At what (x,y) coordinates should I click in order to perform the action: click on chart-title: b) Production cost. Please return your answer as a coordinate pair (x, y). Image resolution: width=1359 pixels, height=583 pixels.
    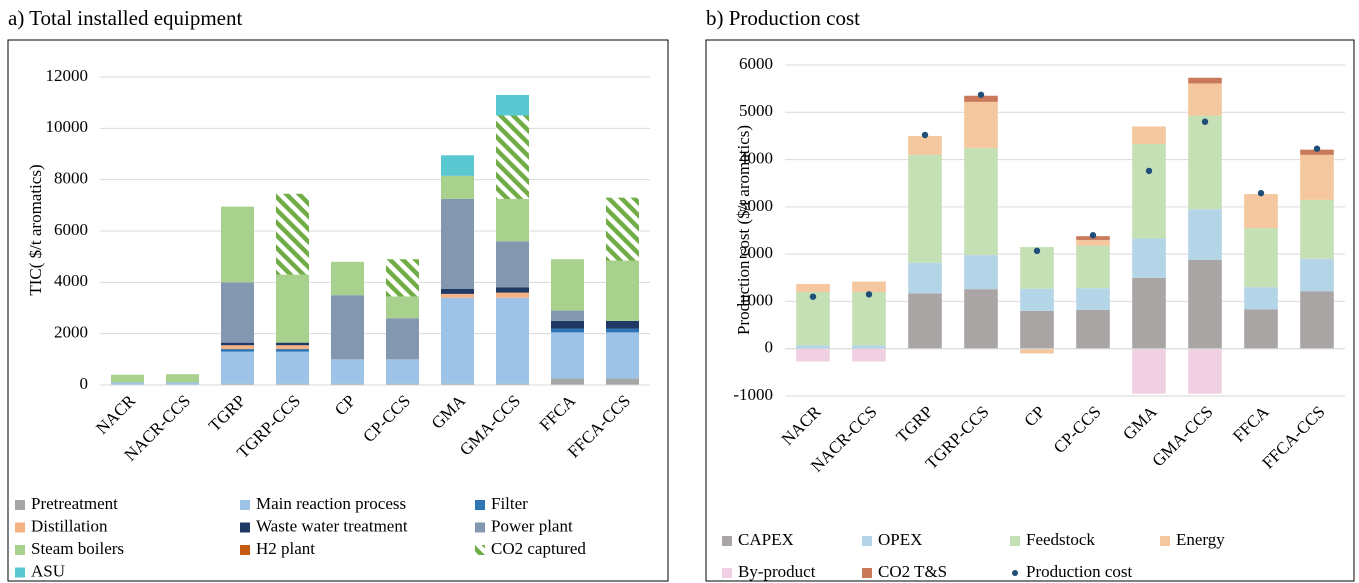
    Looking at the image, I should click on (783, 18).